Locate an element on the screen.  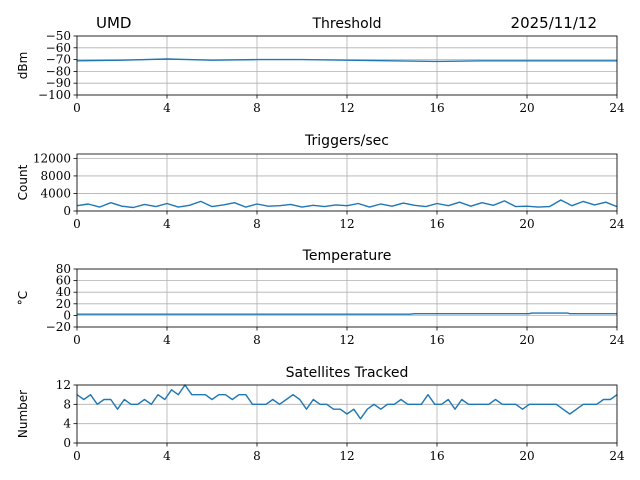
threshold-ytick-label-5: −50 is located at coordinates (58, 36).